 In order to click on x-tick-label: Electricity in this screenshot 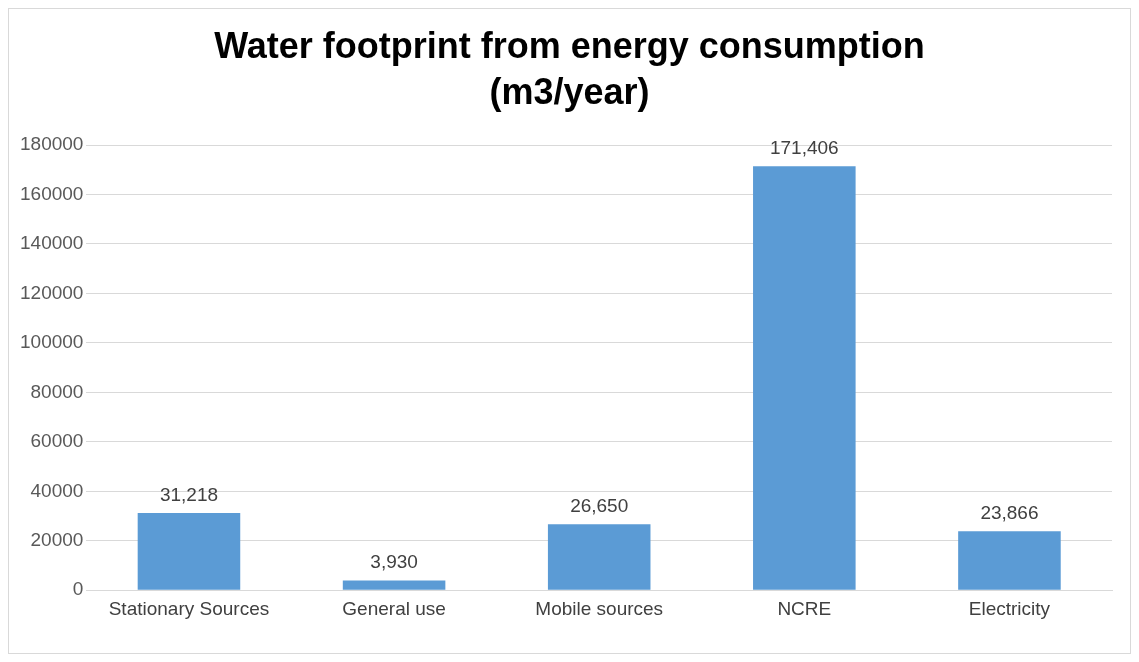, I will do `click(1009, 608)`.